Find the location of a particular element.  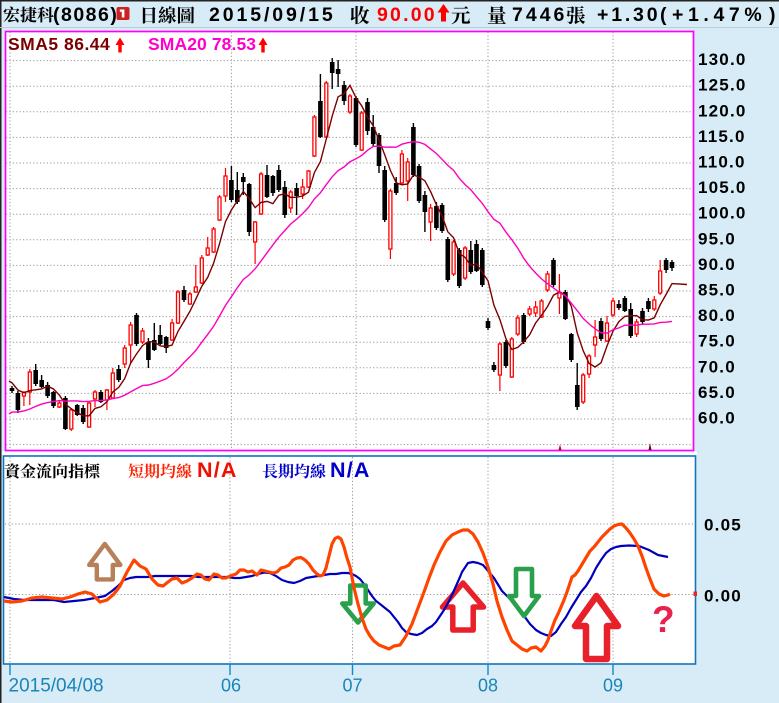

svg-text: 08 is located at coordinates (488, 686).